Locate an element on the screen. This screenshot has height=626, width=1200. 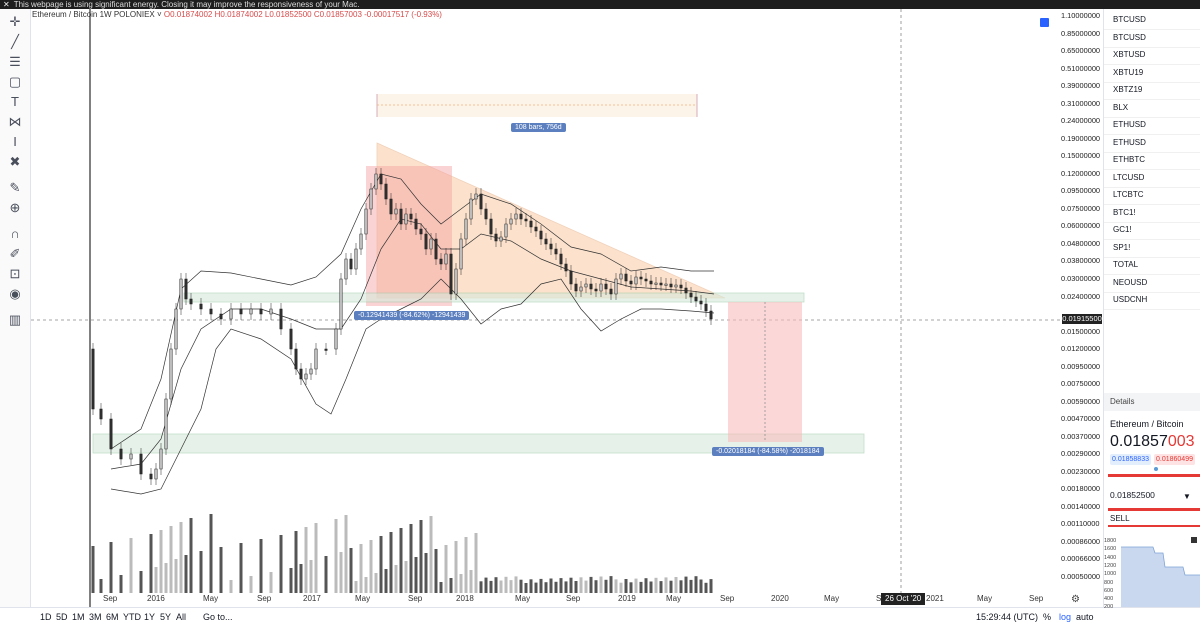
cursor-icon: ✛ is located at coordinates (15, 21).